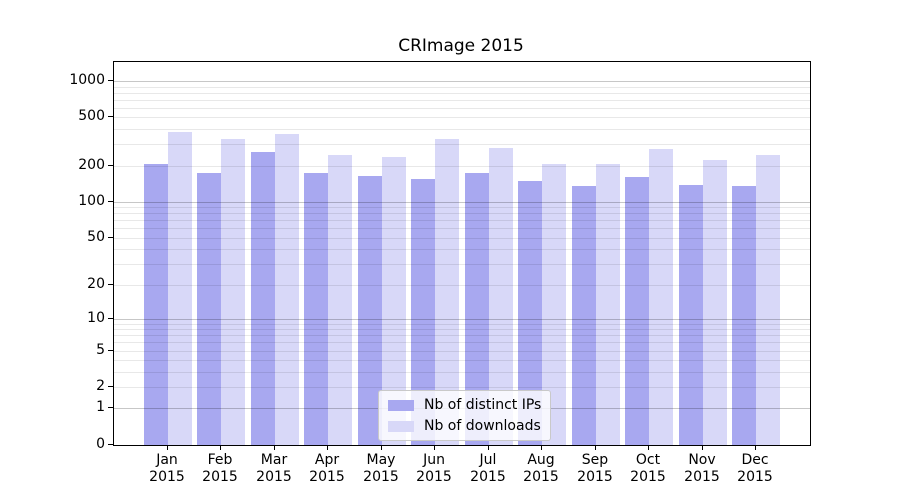 The image size is (900, 500). Describe the element at coordinates (96, 284) in the screenshot. I see `y-tick-label: 20` at that location.